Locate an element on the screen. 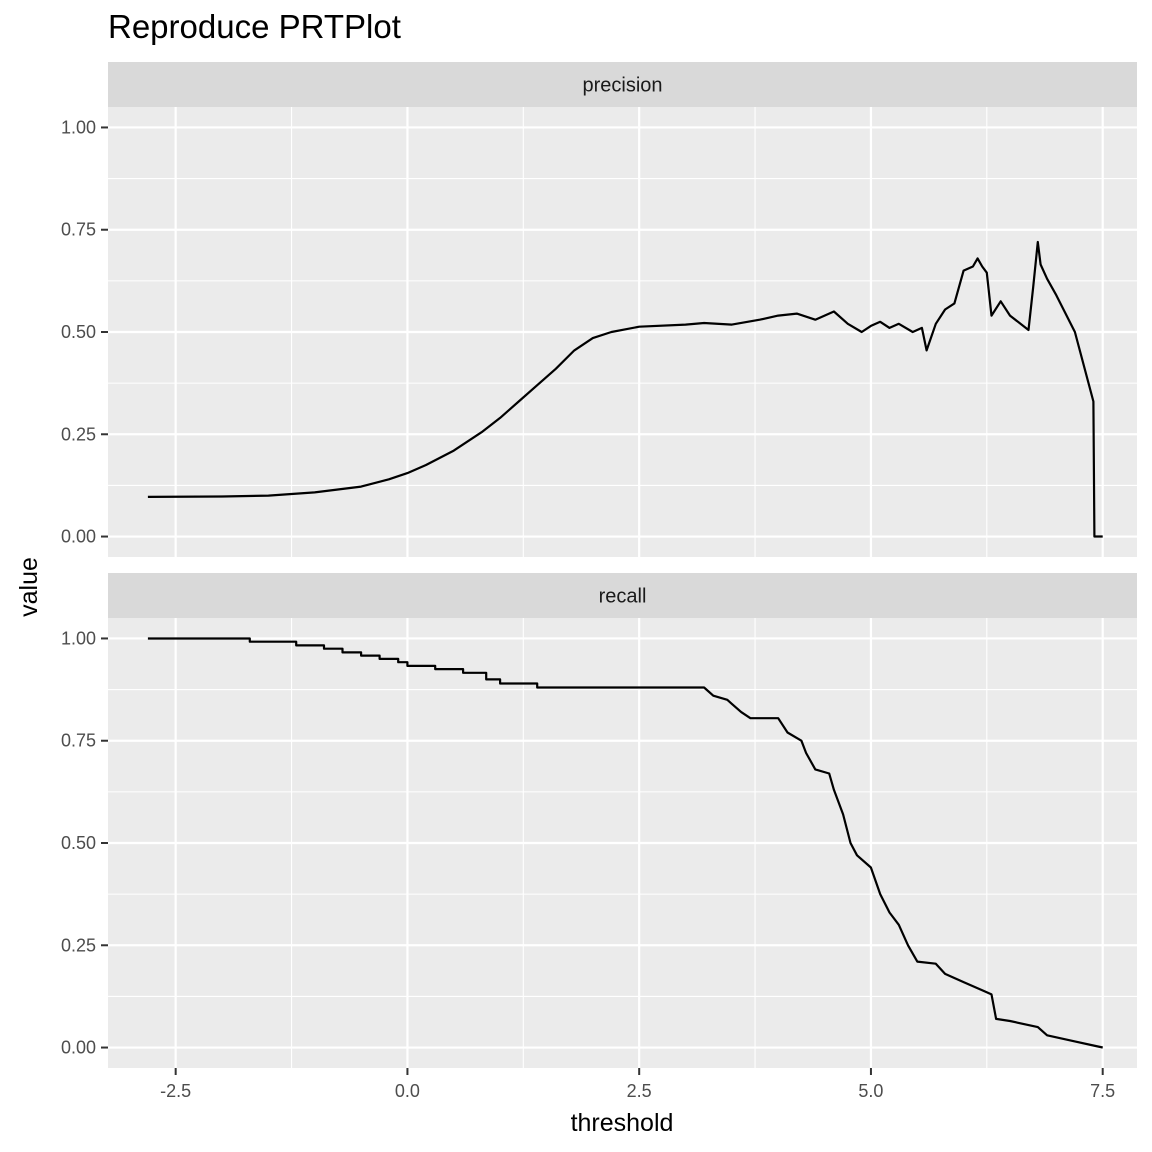 This screenshot has height=1152, width=1152. facet-strip-recall is located at coordinates (622, 595).